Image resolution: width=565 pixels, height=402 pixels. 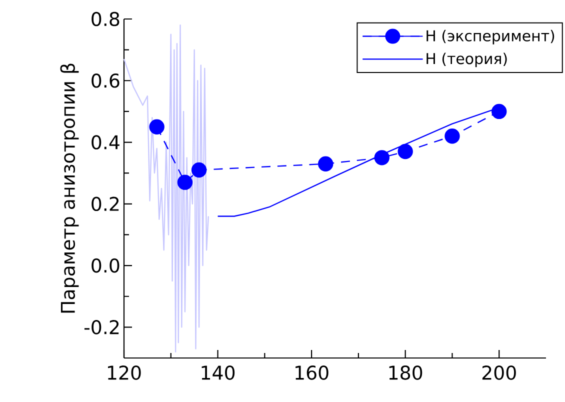 I want to click on y-tick-label: 0.6, so click(x=106, y=80).